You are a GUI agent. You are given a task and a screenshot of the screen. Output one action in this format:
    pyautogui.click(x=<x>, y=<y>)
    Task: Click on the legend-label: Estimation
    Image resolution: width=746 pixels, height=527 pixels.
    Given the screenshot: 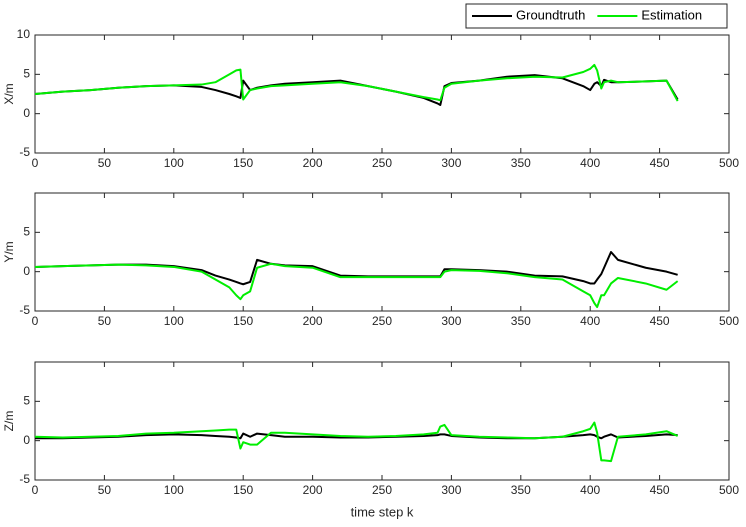 What is the action you would take?
    pyautogui.click(x=671, y=14)
    